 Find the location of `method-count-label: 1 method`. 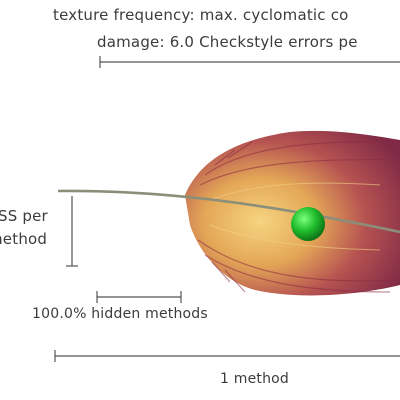

method-count-label: 1 method is located at coordinates (254, 379).